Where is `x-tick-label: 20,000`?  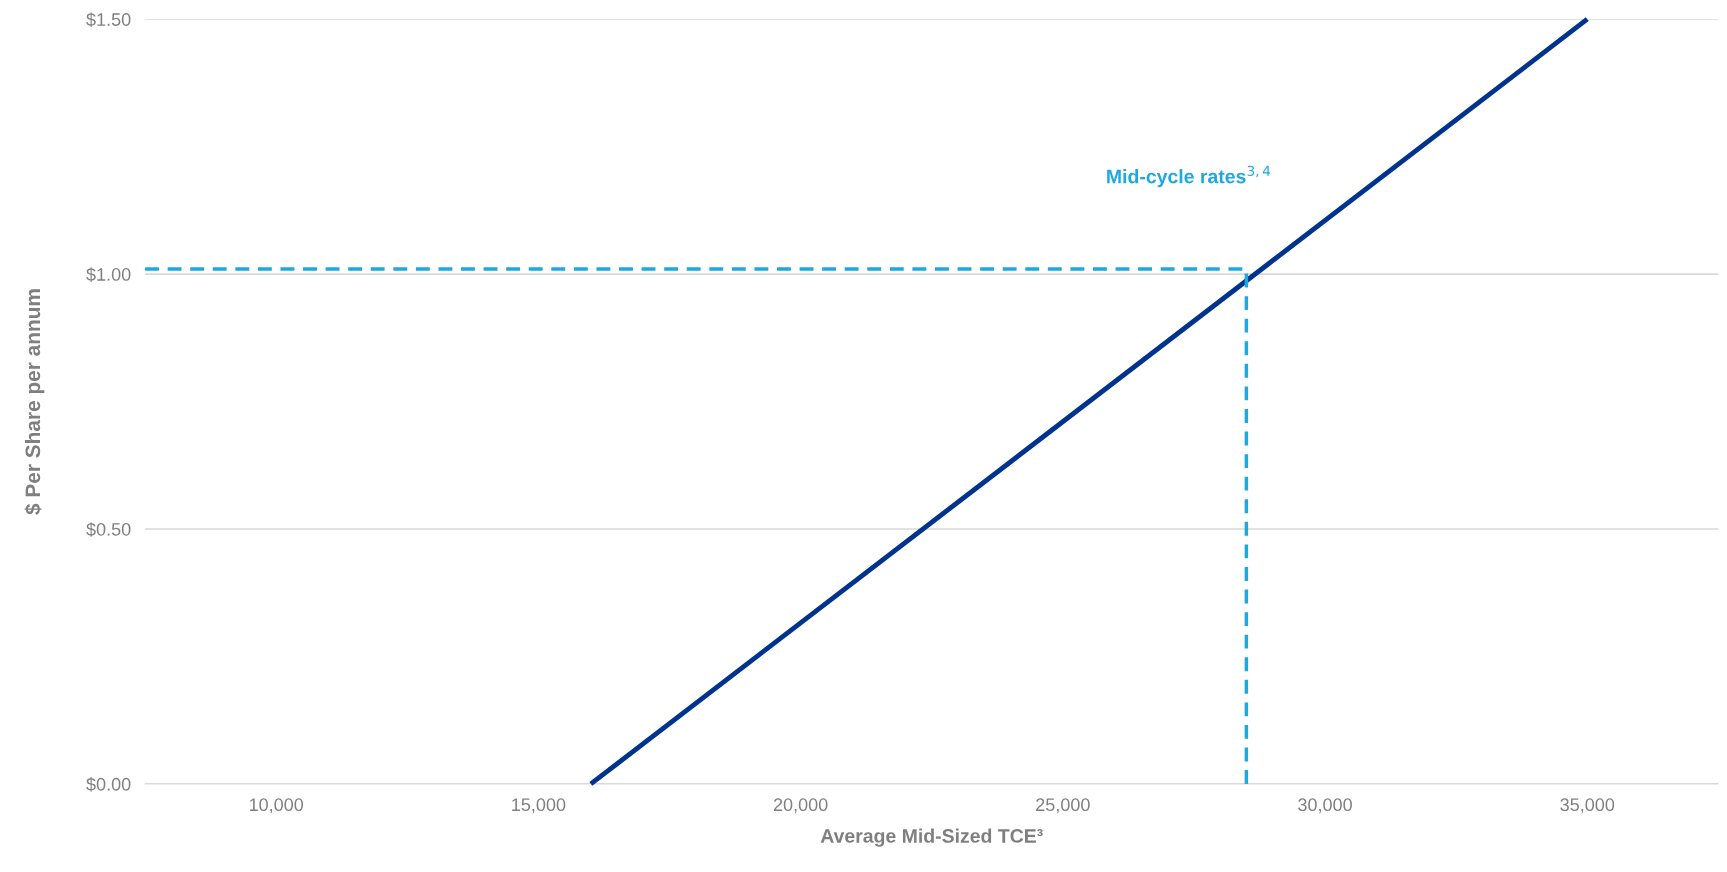 x-tick-label: 20,000 is located at coordinates (800, 806).